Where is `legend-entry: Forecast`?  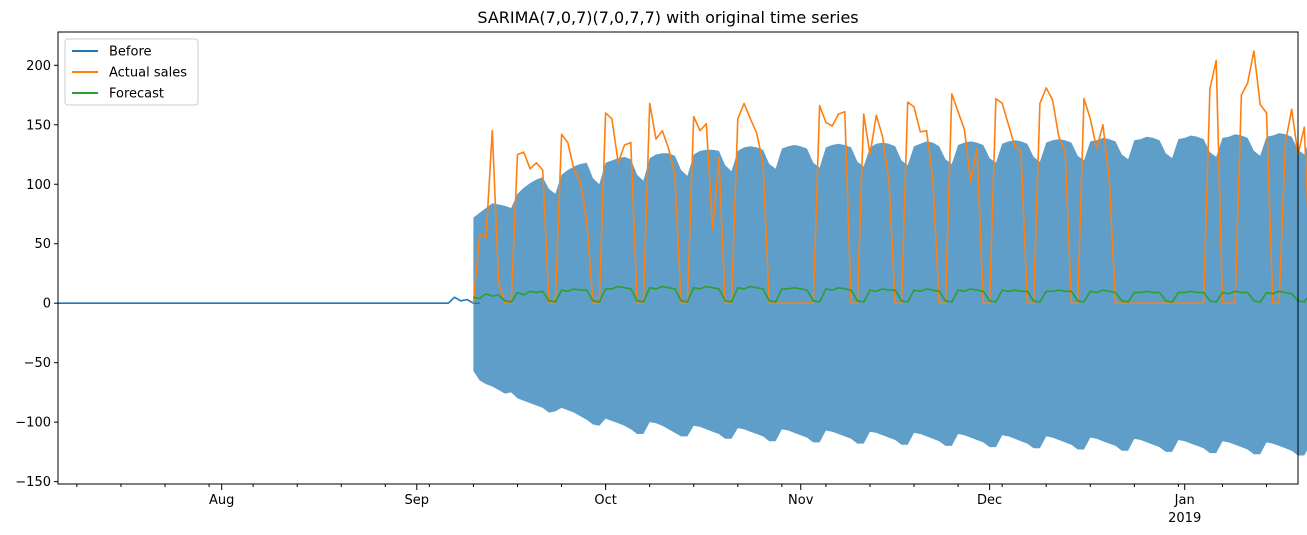
legend-entry: Forecast is located at coordinates (118, 94).